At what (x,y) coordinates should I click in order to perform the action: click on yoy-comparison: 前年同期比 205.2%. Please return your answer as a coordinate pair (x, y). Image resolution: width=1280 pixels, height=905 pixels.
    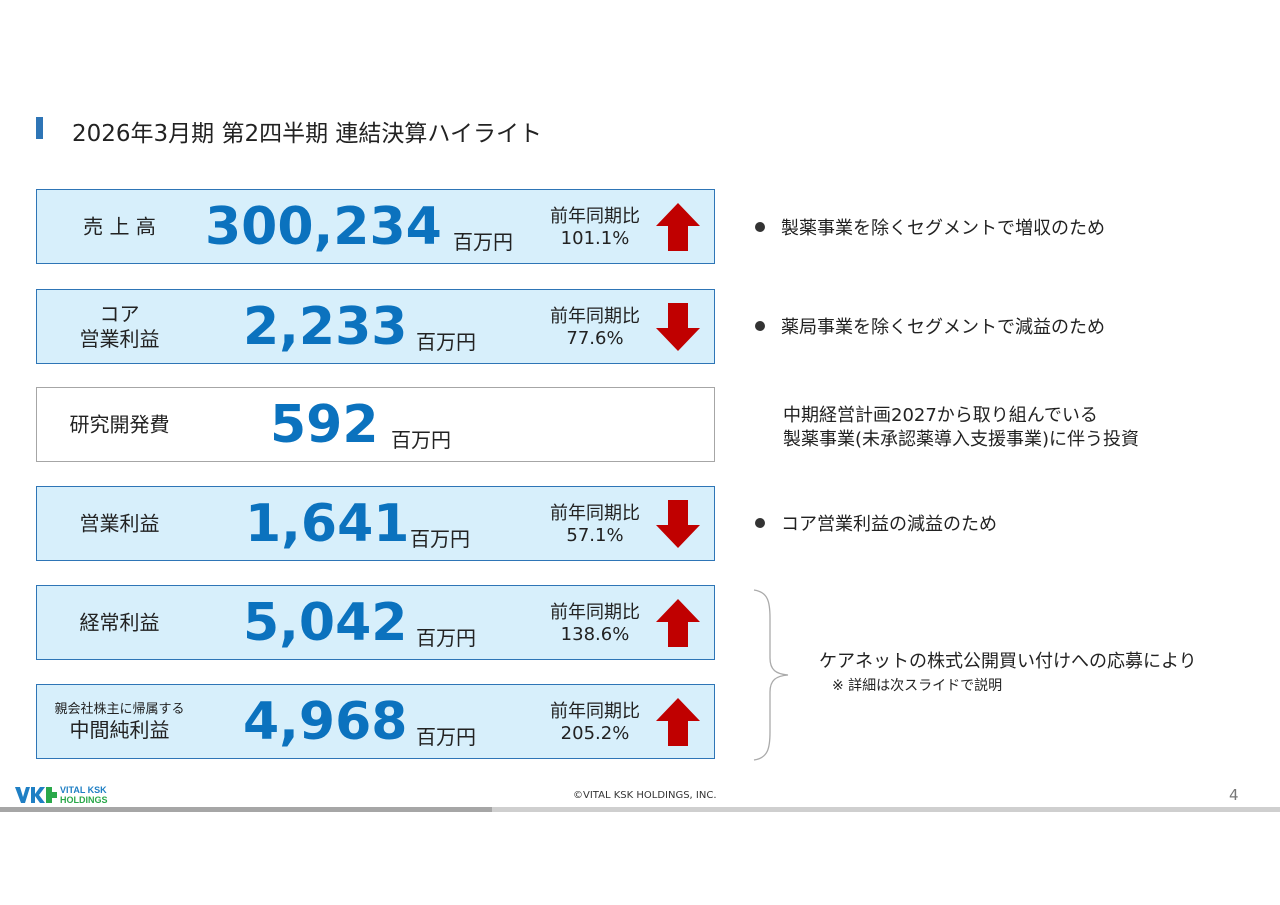
    Looking at the image, I should click on (595, 723).